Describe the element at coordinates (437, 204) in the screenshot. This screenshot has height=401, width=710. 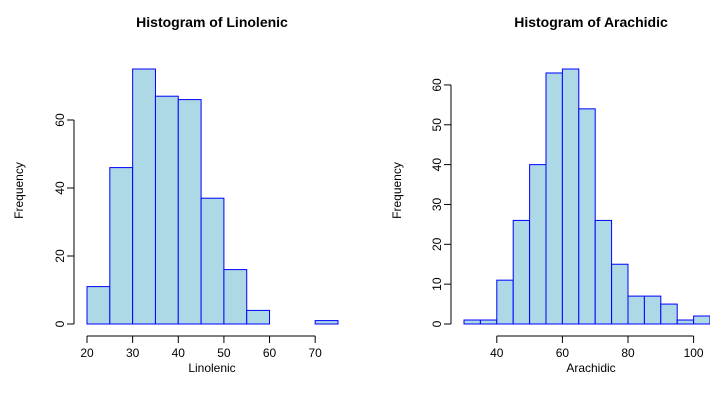
I see `y-tick-label: 30` at that location.